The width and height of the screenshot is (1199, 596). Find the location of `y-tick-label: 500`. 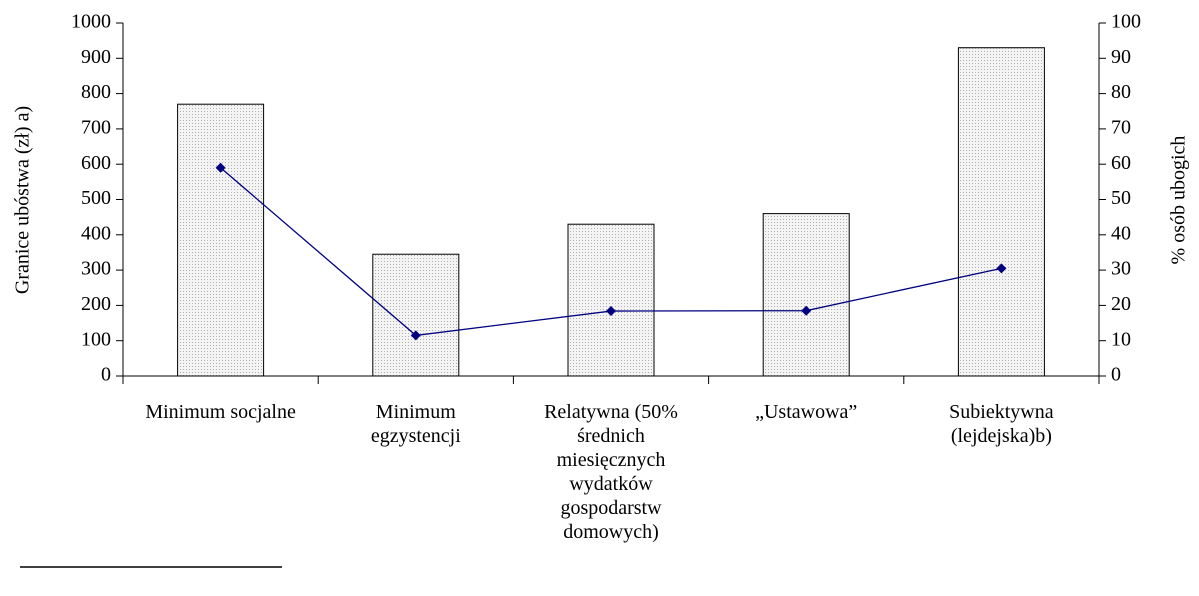

y-tick-label: 500 is located at coordinates (96, 198).